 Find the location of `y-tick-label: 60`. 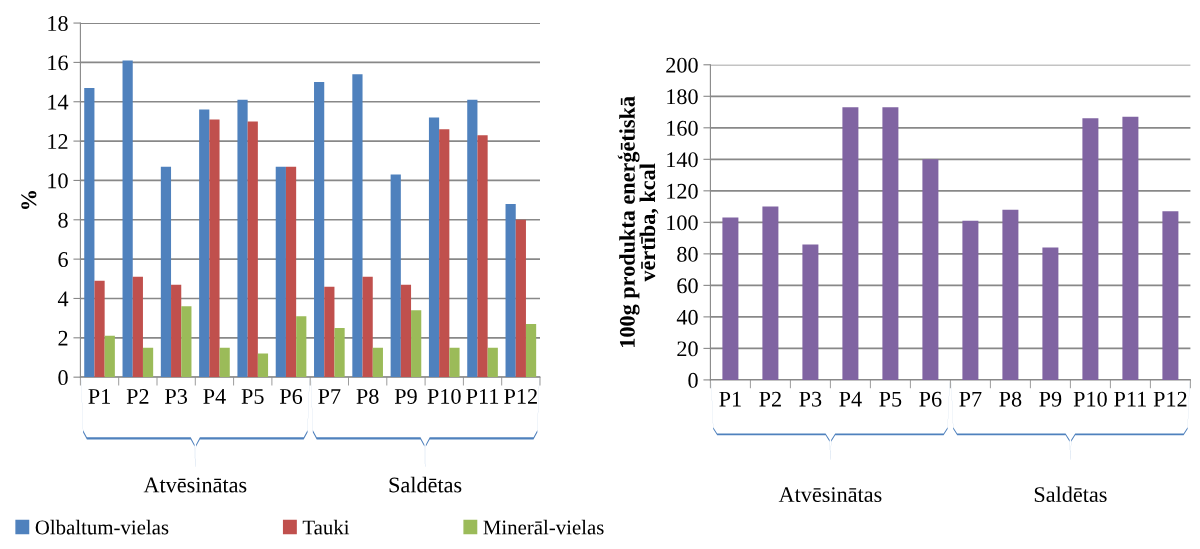

y-tick-label: 60 is located at coordinates (687, 286).